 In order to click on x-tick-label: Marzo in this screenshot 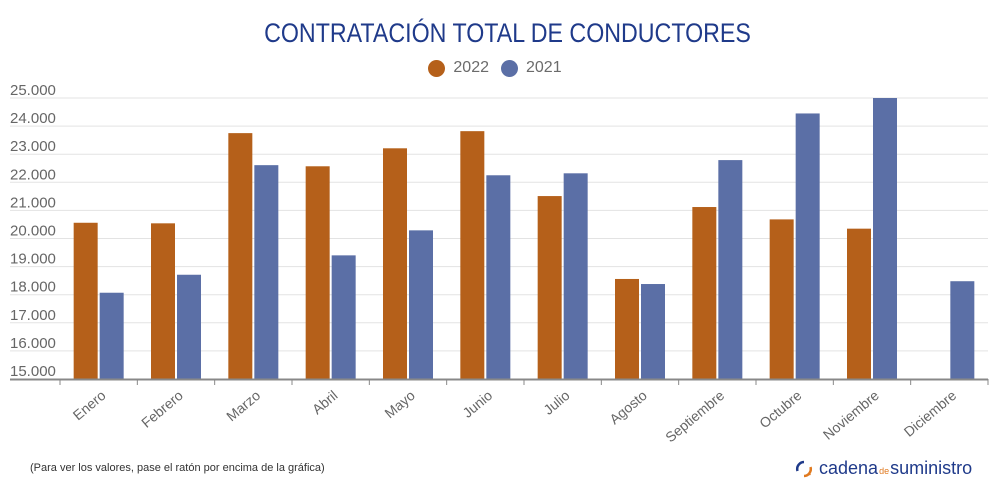, I will do `click(243, 405)`.